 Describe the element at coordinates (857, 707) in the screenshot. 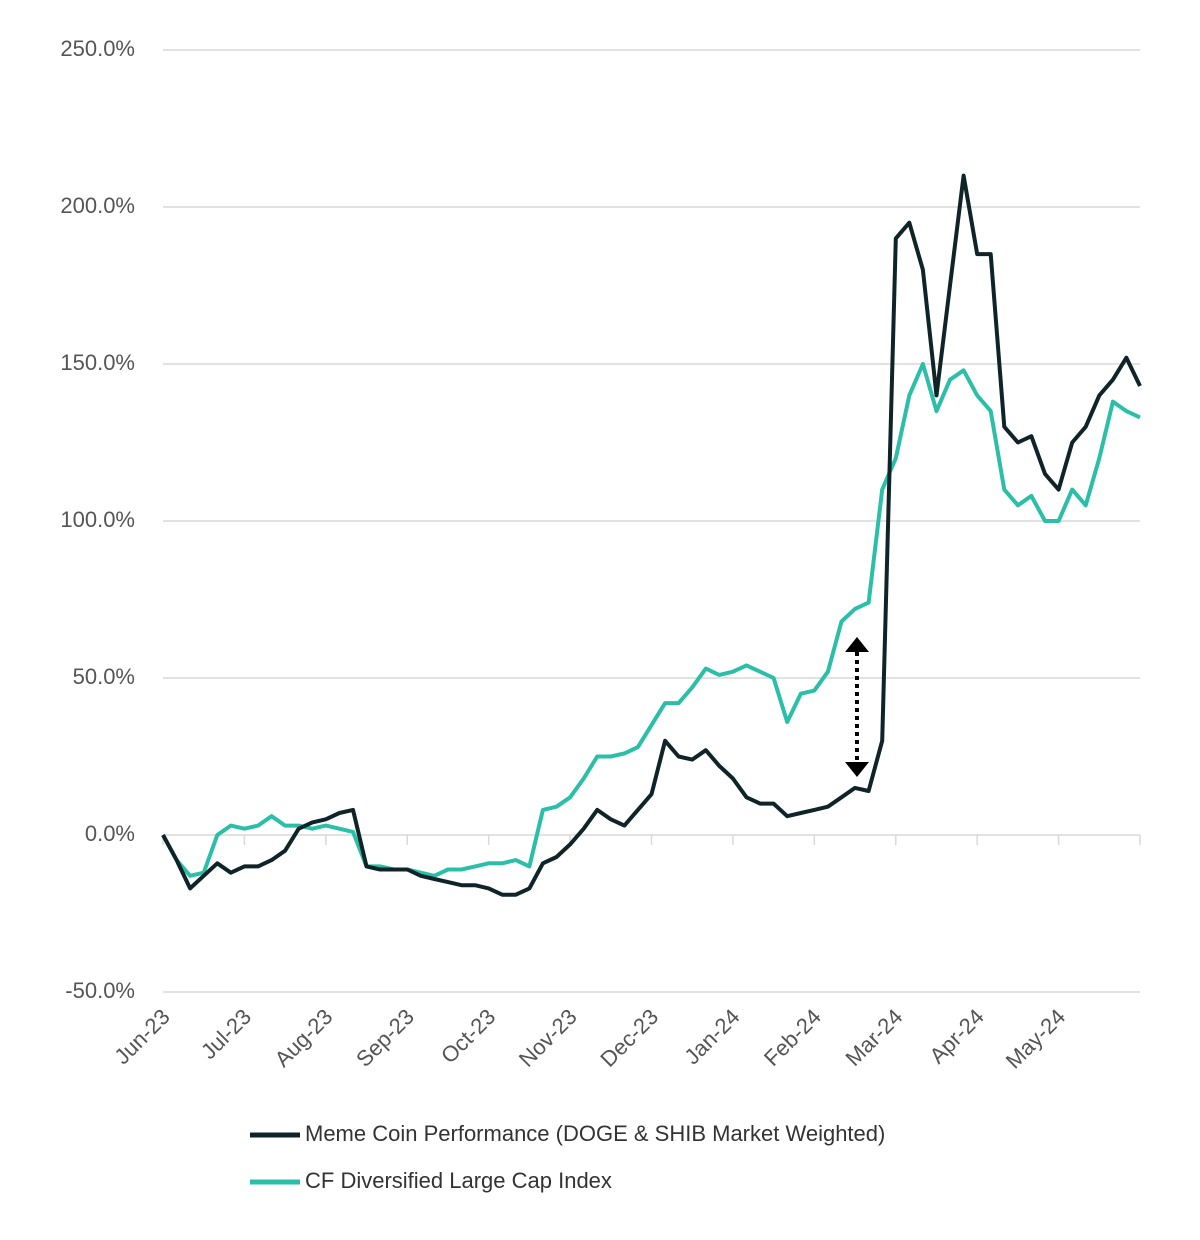

I see `annotation-arrow` at that location.